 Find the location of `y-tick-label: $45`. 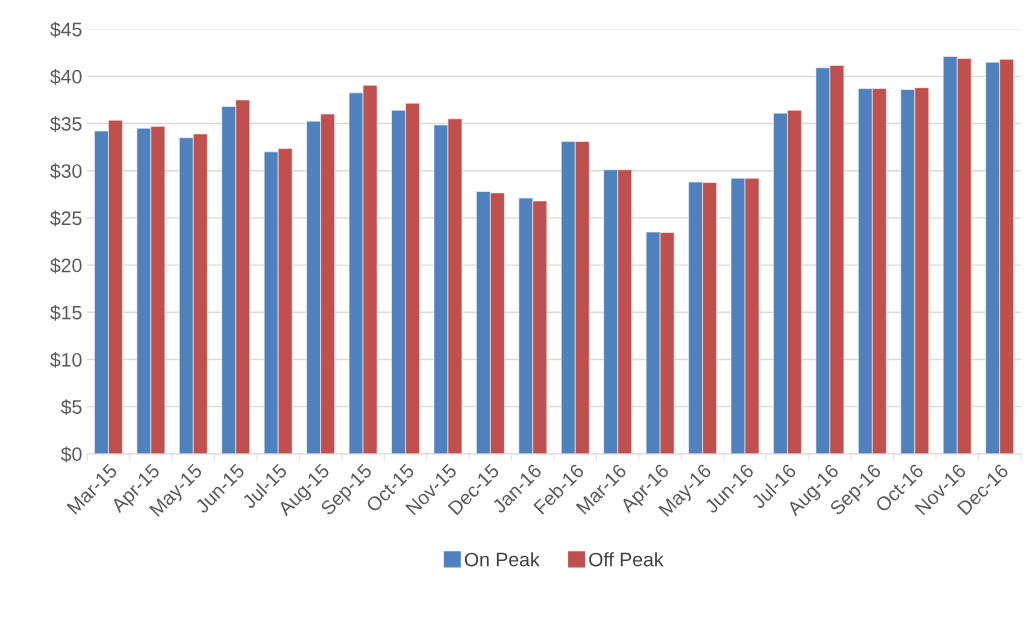

y-tick-label: $45 is located at coordinates (66, 29).